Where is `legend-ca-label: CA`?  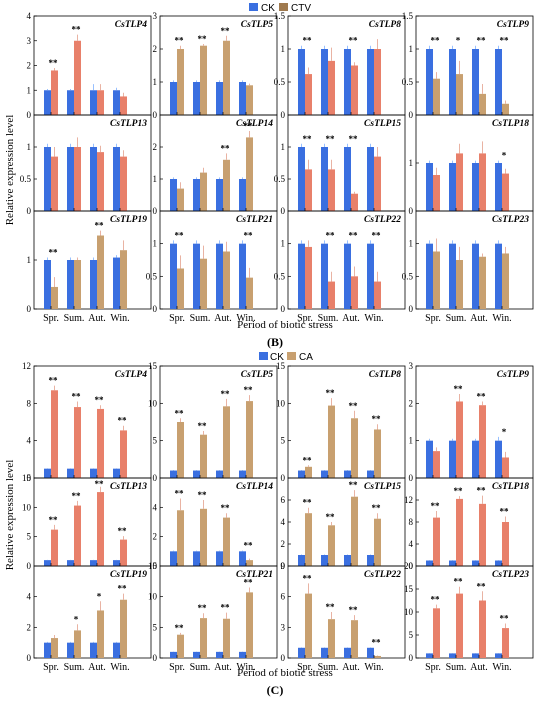 legend-ca-label: CA is located at coordinates (306, 357).